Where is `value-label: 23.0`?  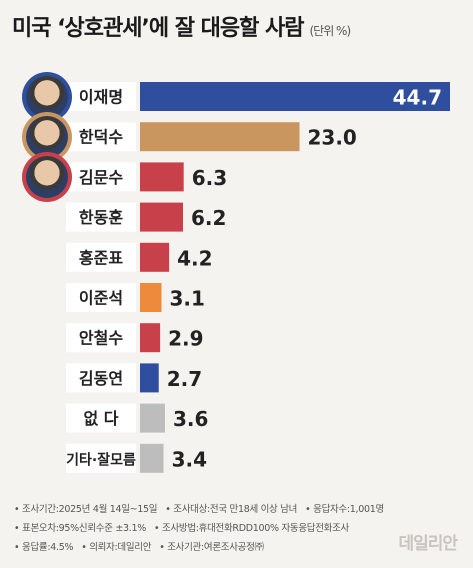 value-label: 23.0 is located at coordinates (332, 138).